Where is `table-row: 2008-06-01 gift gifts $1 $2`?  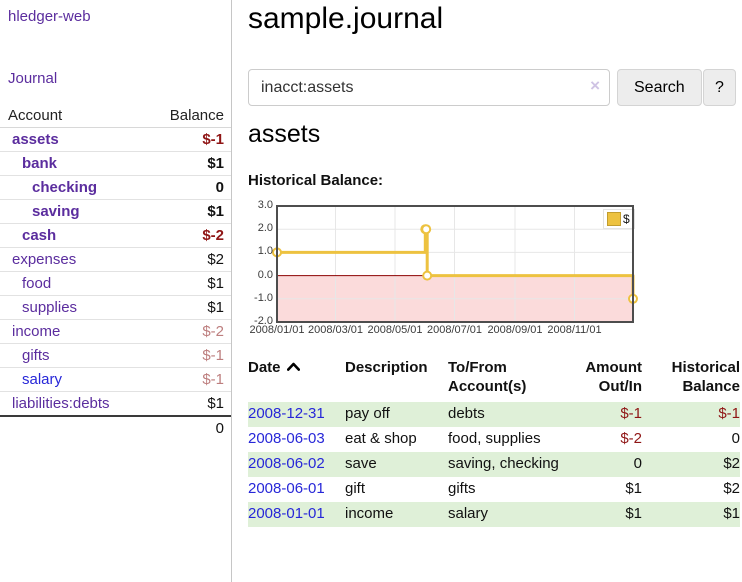 table-row: 2008-06-01 gift gifts $1 $2 is located at coordinates (494, 489).